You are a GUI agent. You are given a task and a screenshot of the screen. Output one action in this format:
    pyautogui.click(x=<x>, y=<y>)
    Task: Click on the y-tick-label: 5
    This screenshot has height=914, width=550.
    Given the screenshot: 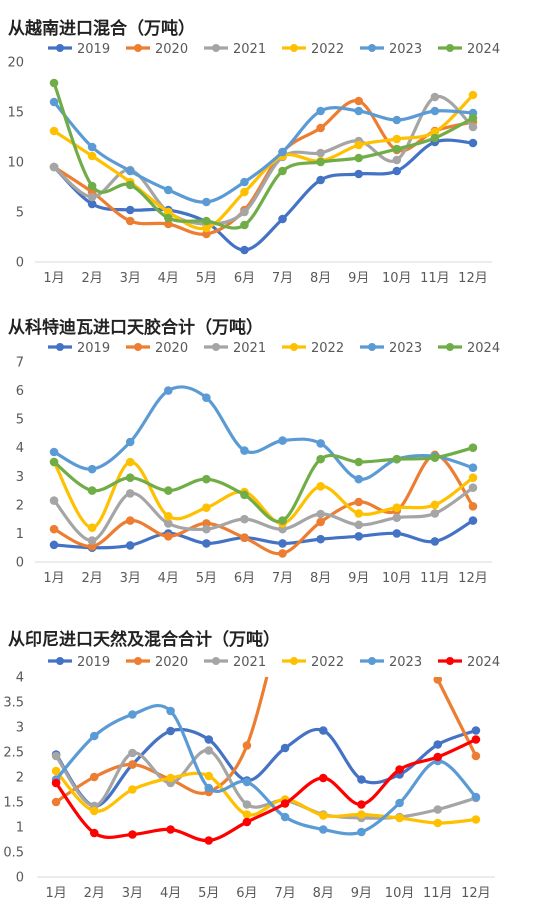 What is the action you would take?
    pyautogui.click(x=20, y=420)
    